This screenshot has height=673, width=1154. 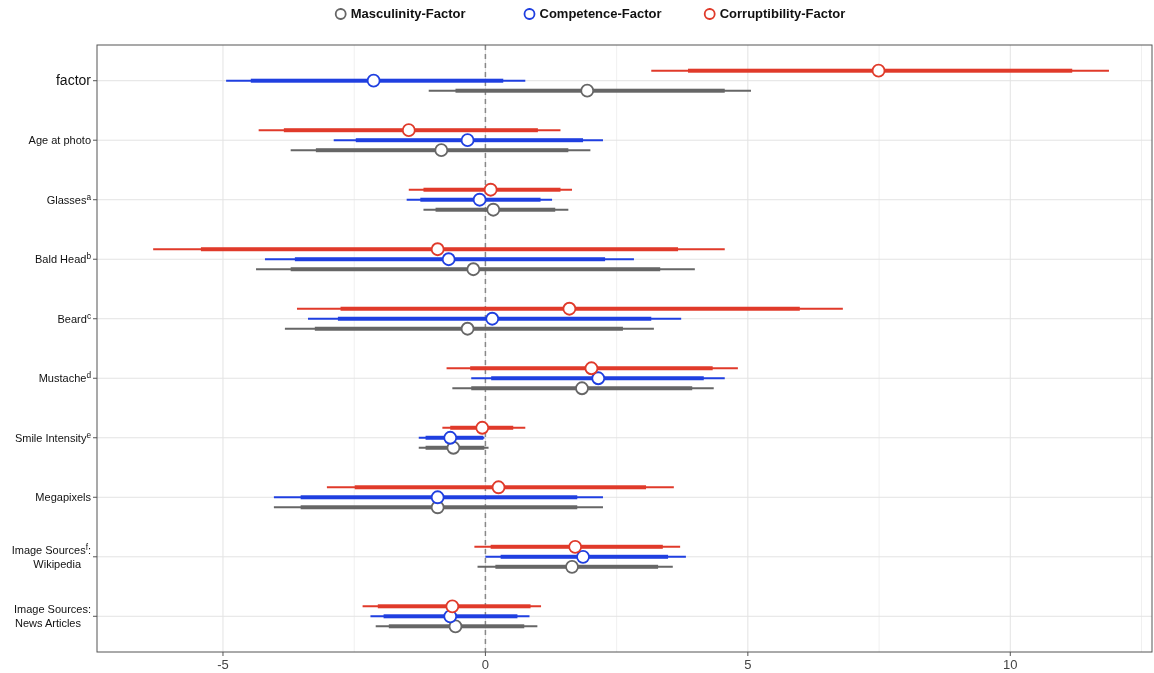 I want to click on legend-label: Competence-Factor, so click(x=600, y=13).